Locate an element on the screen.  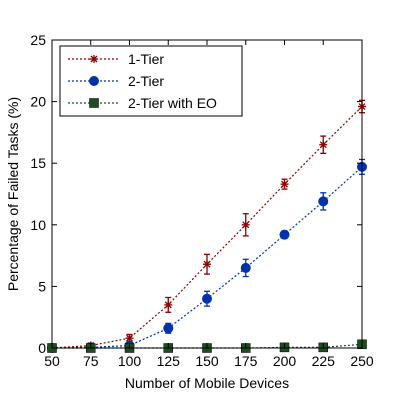
x-tick-label: 75 is located at coordinates (91, 361).